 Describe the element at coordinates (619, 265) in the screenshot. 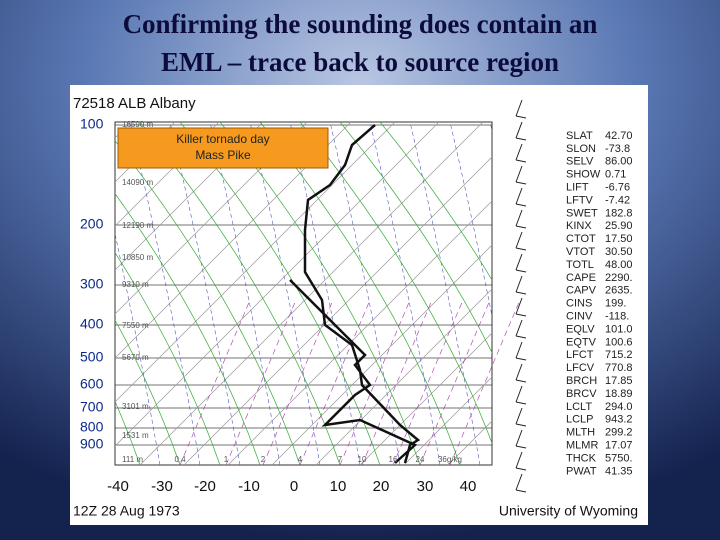

I see `index-value: 48.00` at that location.